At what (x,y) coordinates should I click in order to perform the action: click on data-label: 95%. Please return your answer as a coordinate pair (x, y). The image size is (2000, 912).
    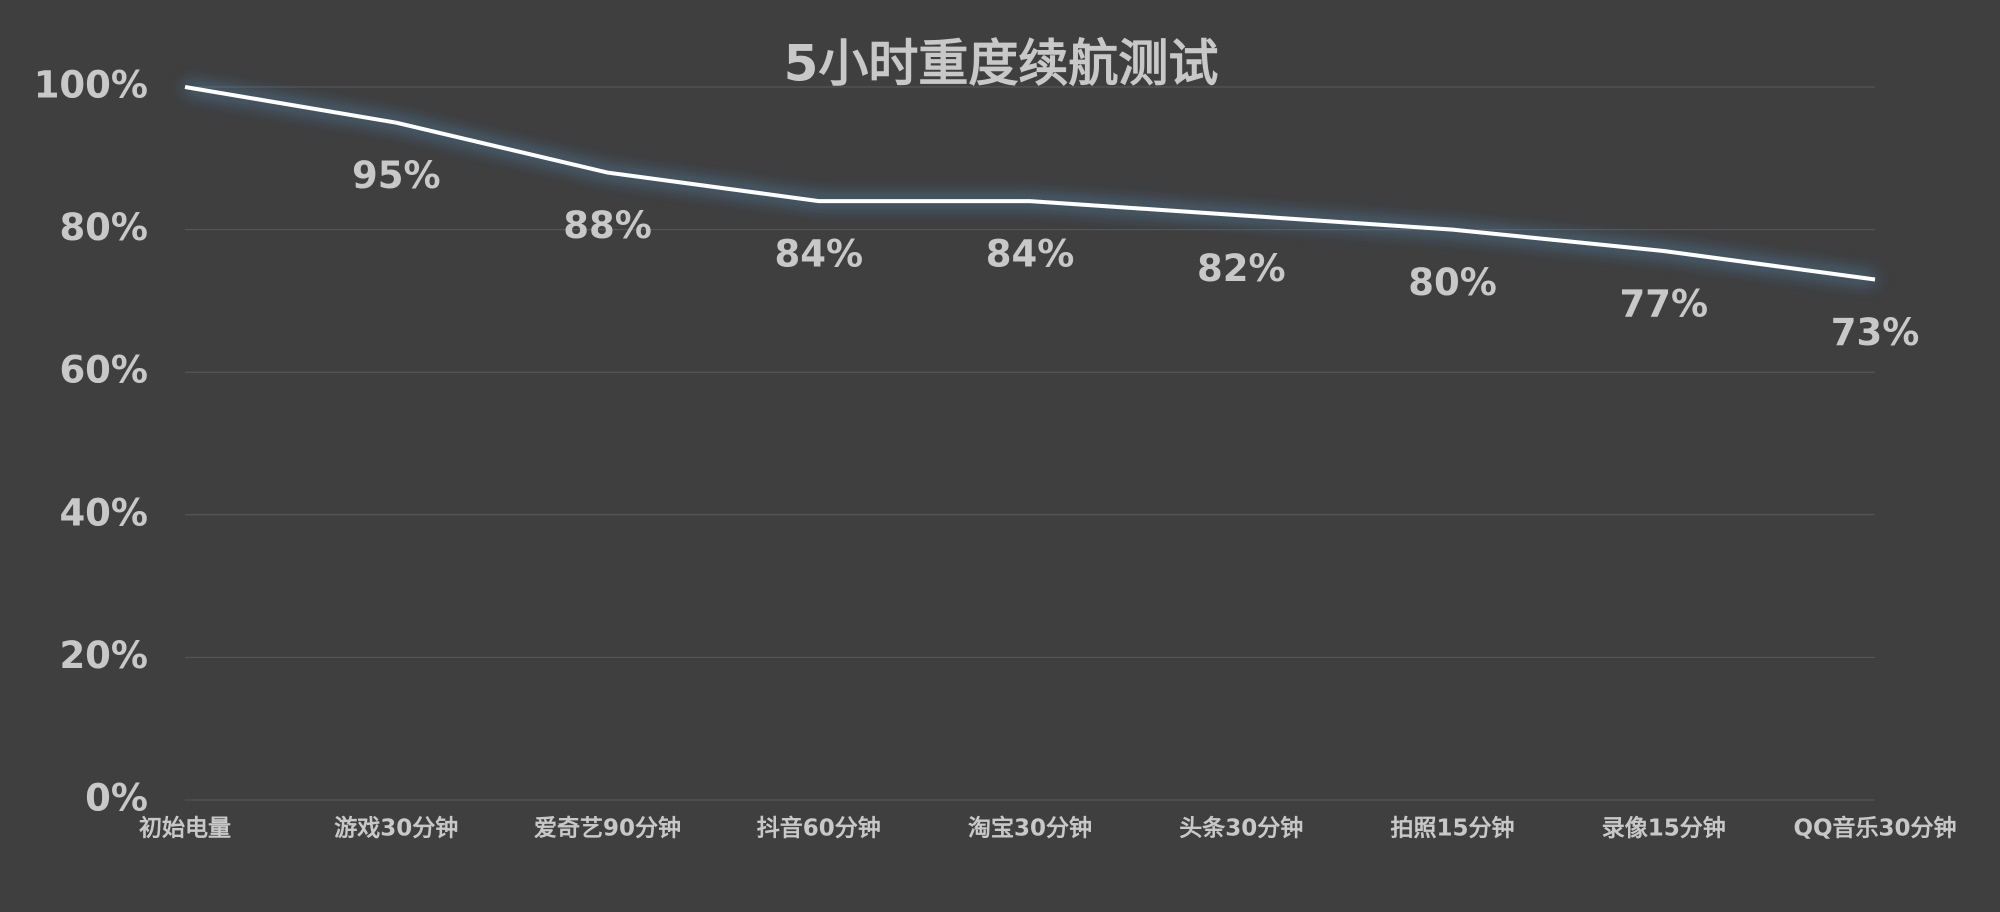
    Looking at the image, I should click on (396, 175).